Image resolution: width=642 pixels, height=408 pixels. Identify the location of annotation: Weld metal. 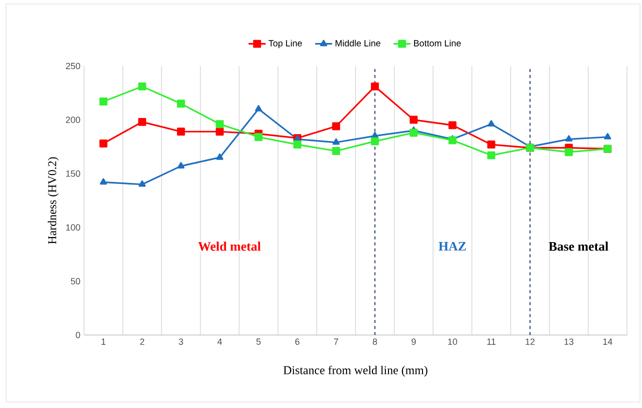
(229, 246).